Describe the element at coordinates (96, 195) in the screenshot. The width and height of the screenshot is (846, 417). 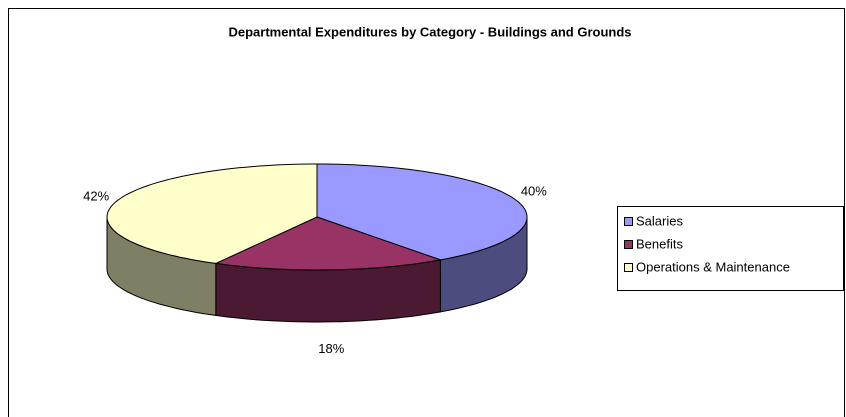
I see `data-label: 42%` at that location.